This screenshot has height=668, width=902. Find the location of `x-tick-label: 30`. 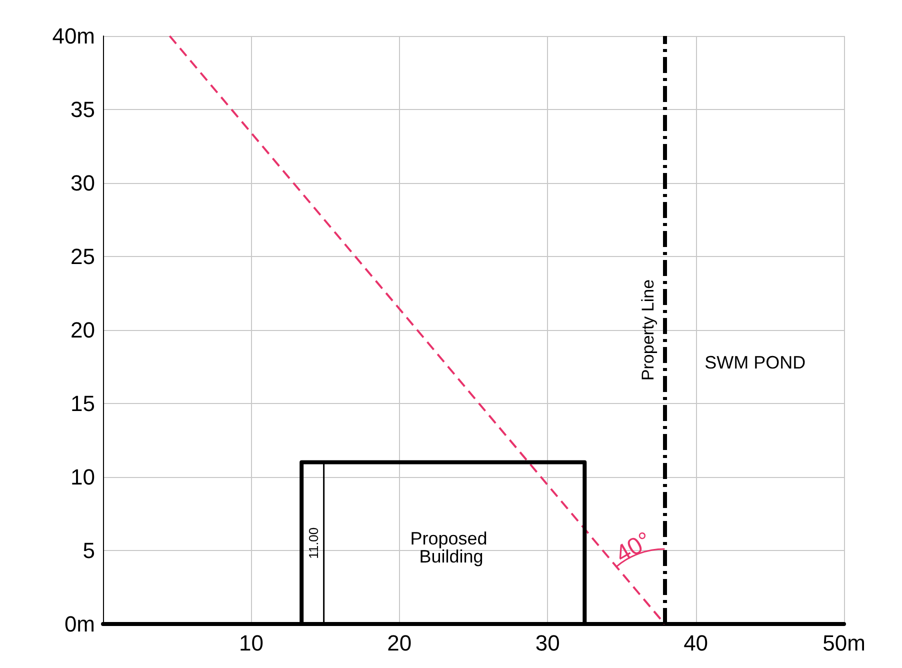

x-tick-label: 30 is located at coordinates (547, 643).